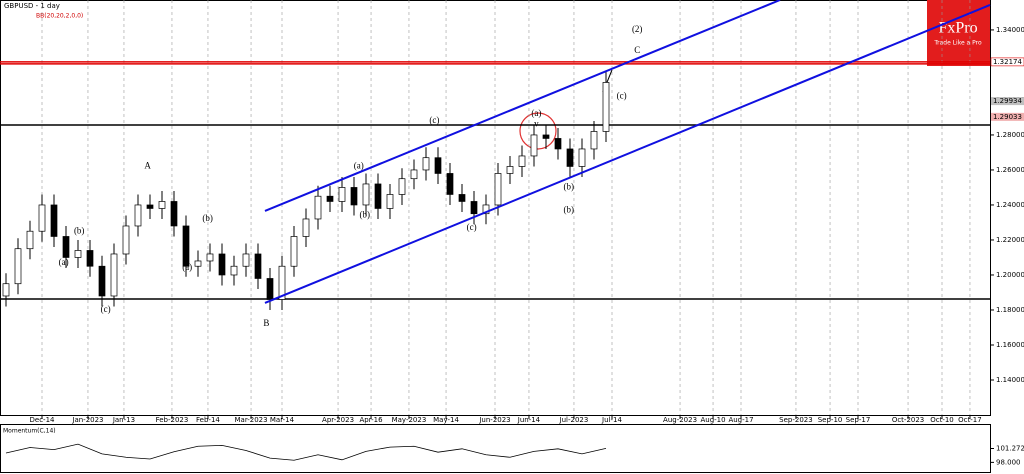  Describe the element at coordinates (1007, 62) in the screenshot. I see `level-label-box` at that location.